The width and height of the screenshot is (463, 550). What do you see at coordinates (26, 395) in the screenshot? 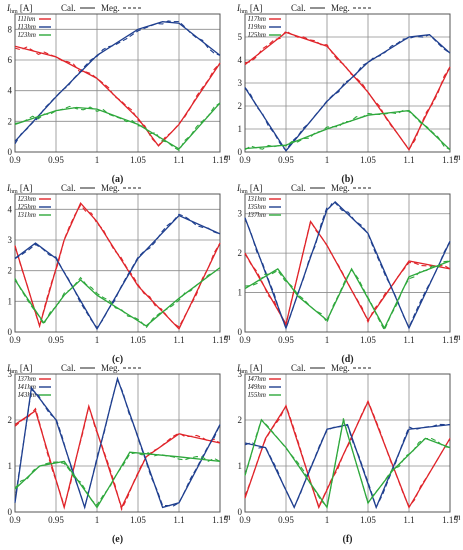
I see `legend-entry: I43hm` at bounding box center [26, 395].